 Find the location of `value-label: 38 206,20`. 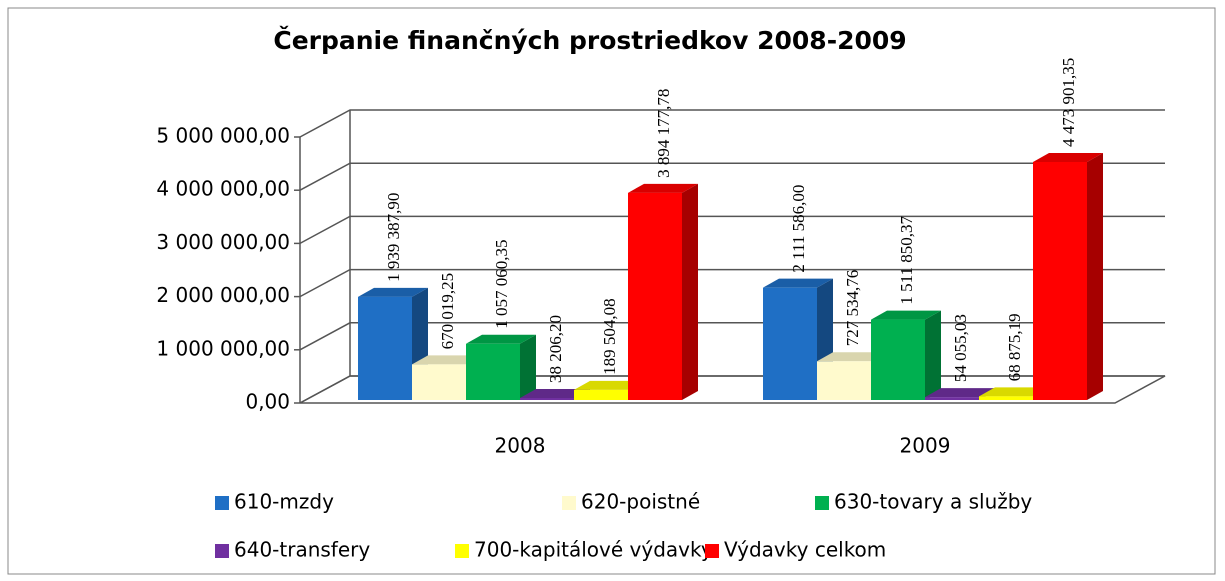

value-label: 38 206,20 is located at coordinates (555, 349).